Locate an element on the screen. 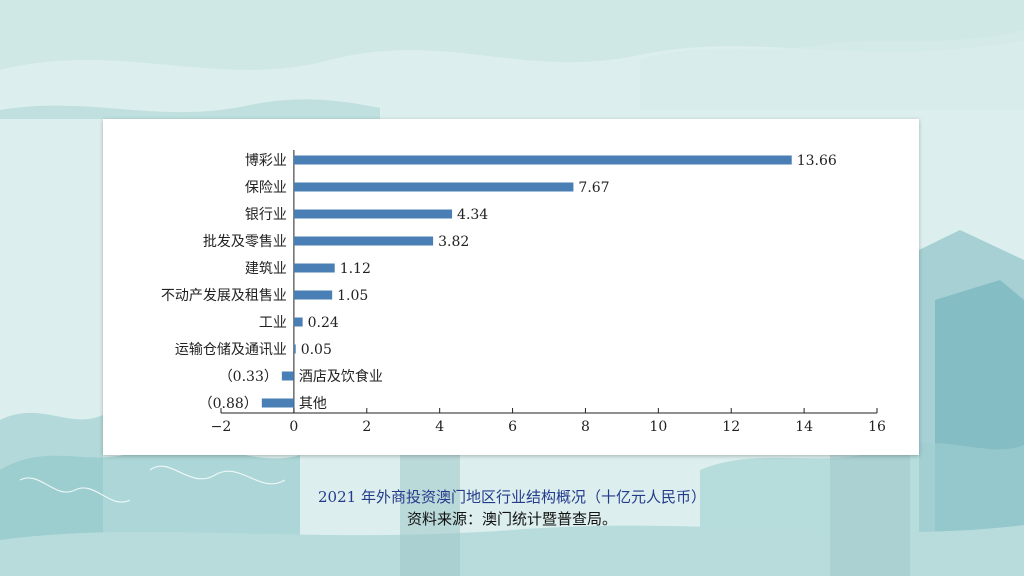 Image resolution: width=1024 pixels, height=576 pixels. category-label: 运输仓储及通讯业 is located at coordinates (231, 350).